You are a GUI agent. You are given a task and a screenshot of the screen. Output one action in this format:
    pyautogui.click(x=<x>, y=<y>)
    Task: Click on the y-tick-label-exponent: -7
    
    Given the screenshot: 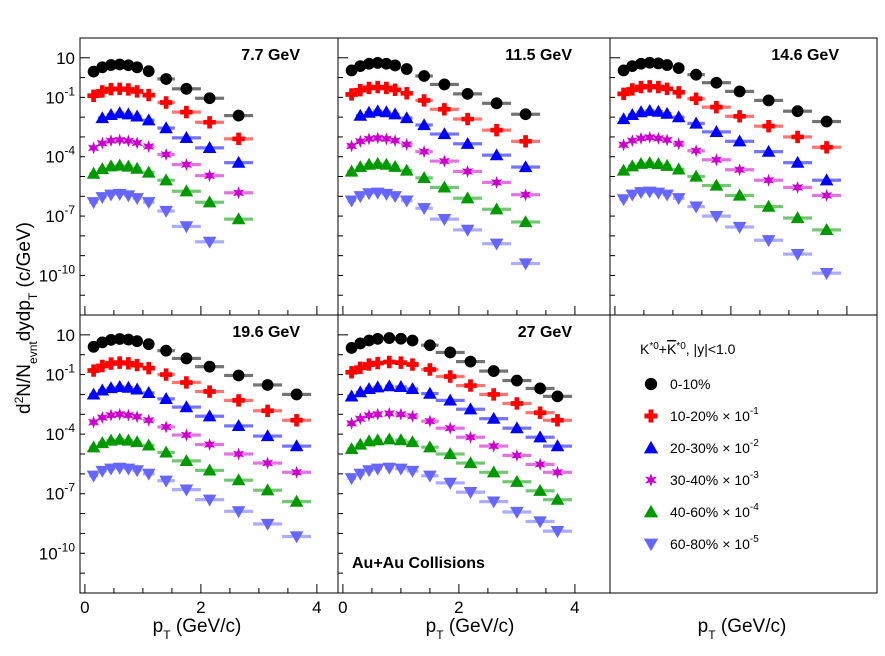 What is the action you would take?
    pyautogui.click(x=69, y=210)
    